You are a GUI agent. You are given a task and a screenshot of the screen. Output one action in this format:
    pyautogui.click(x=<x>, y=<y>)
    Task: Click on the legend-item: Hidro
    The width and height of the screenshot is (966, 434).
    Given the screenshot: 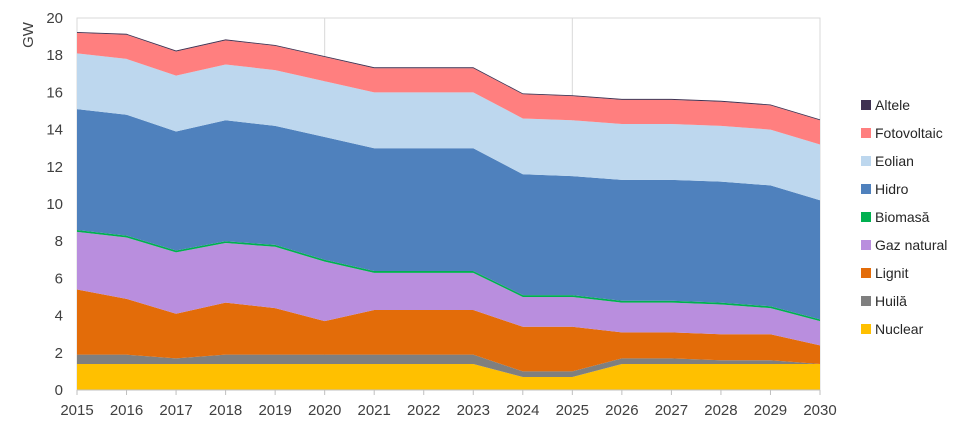 What is the action you would take?
    pyautogui.click(x=885, y=189)
    